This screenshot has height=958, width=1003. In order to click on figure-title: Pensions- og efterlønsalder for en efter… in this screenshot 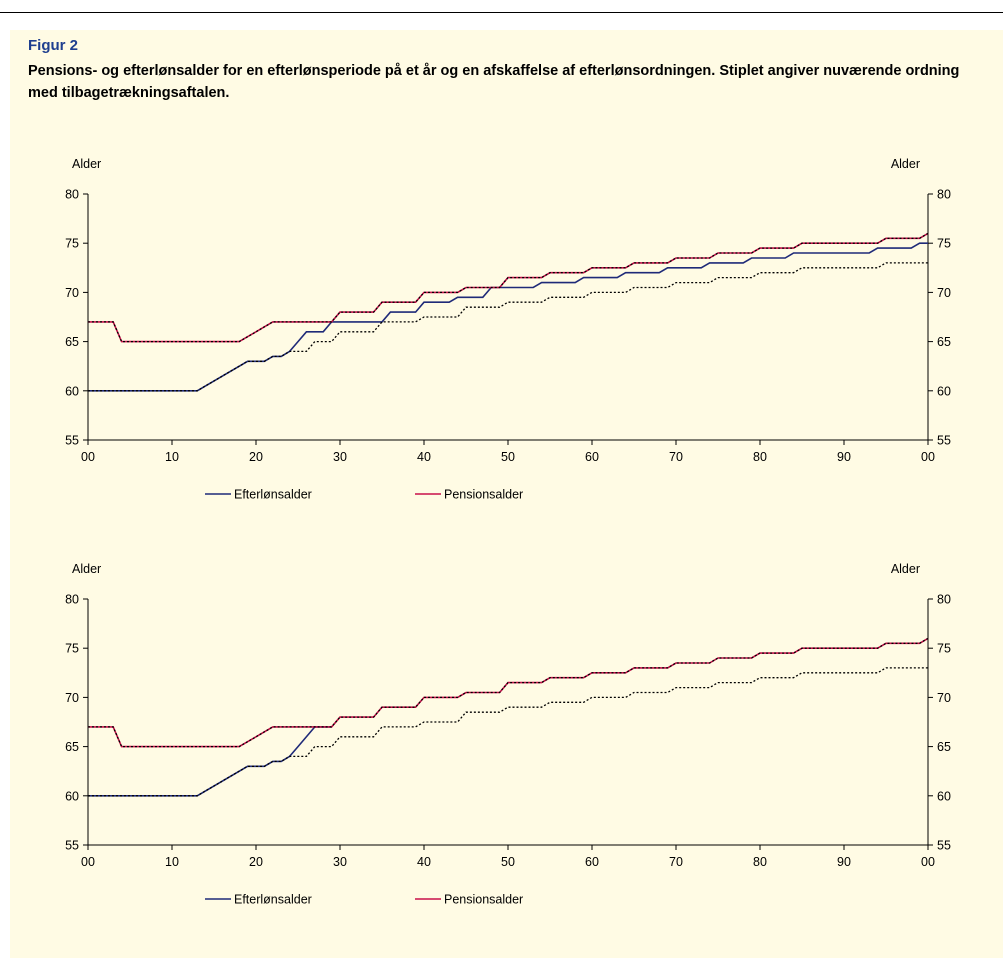, I will do `click(494, 82)`.